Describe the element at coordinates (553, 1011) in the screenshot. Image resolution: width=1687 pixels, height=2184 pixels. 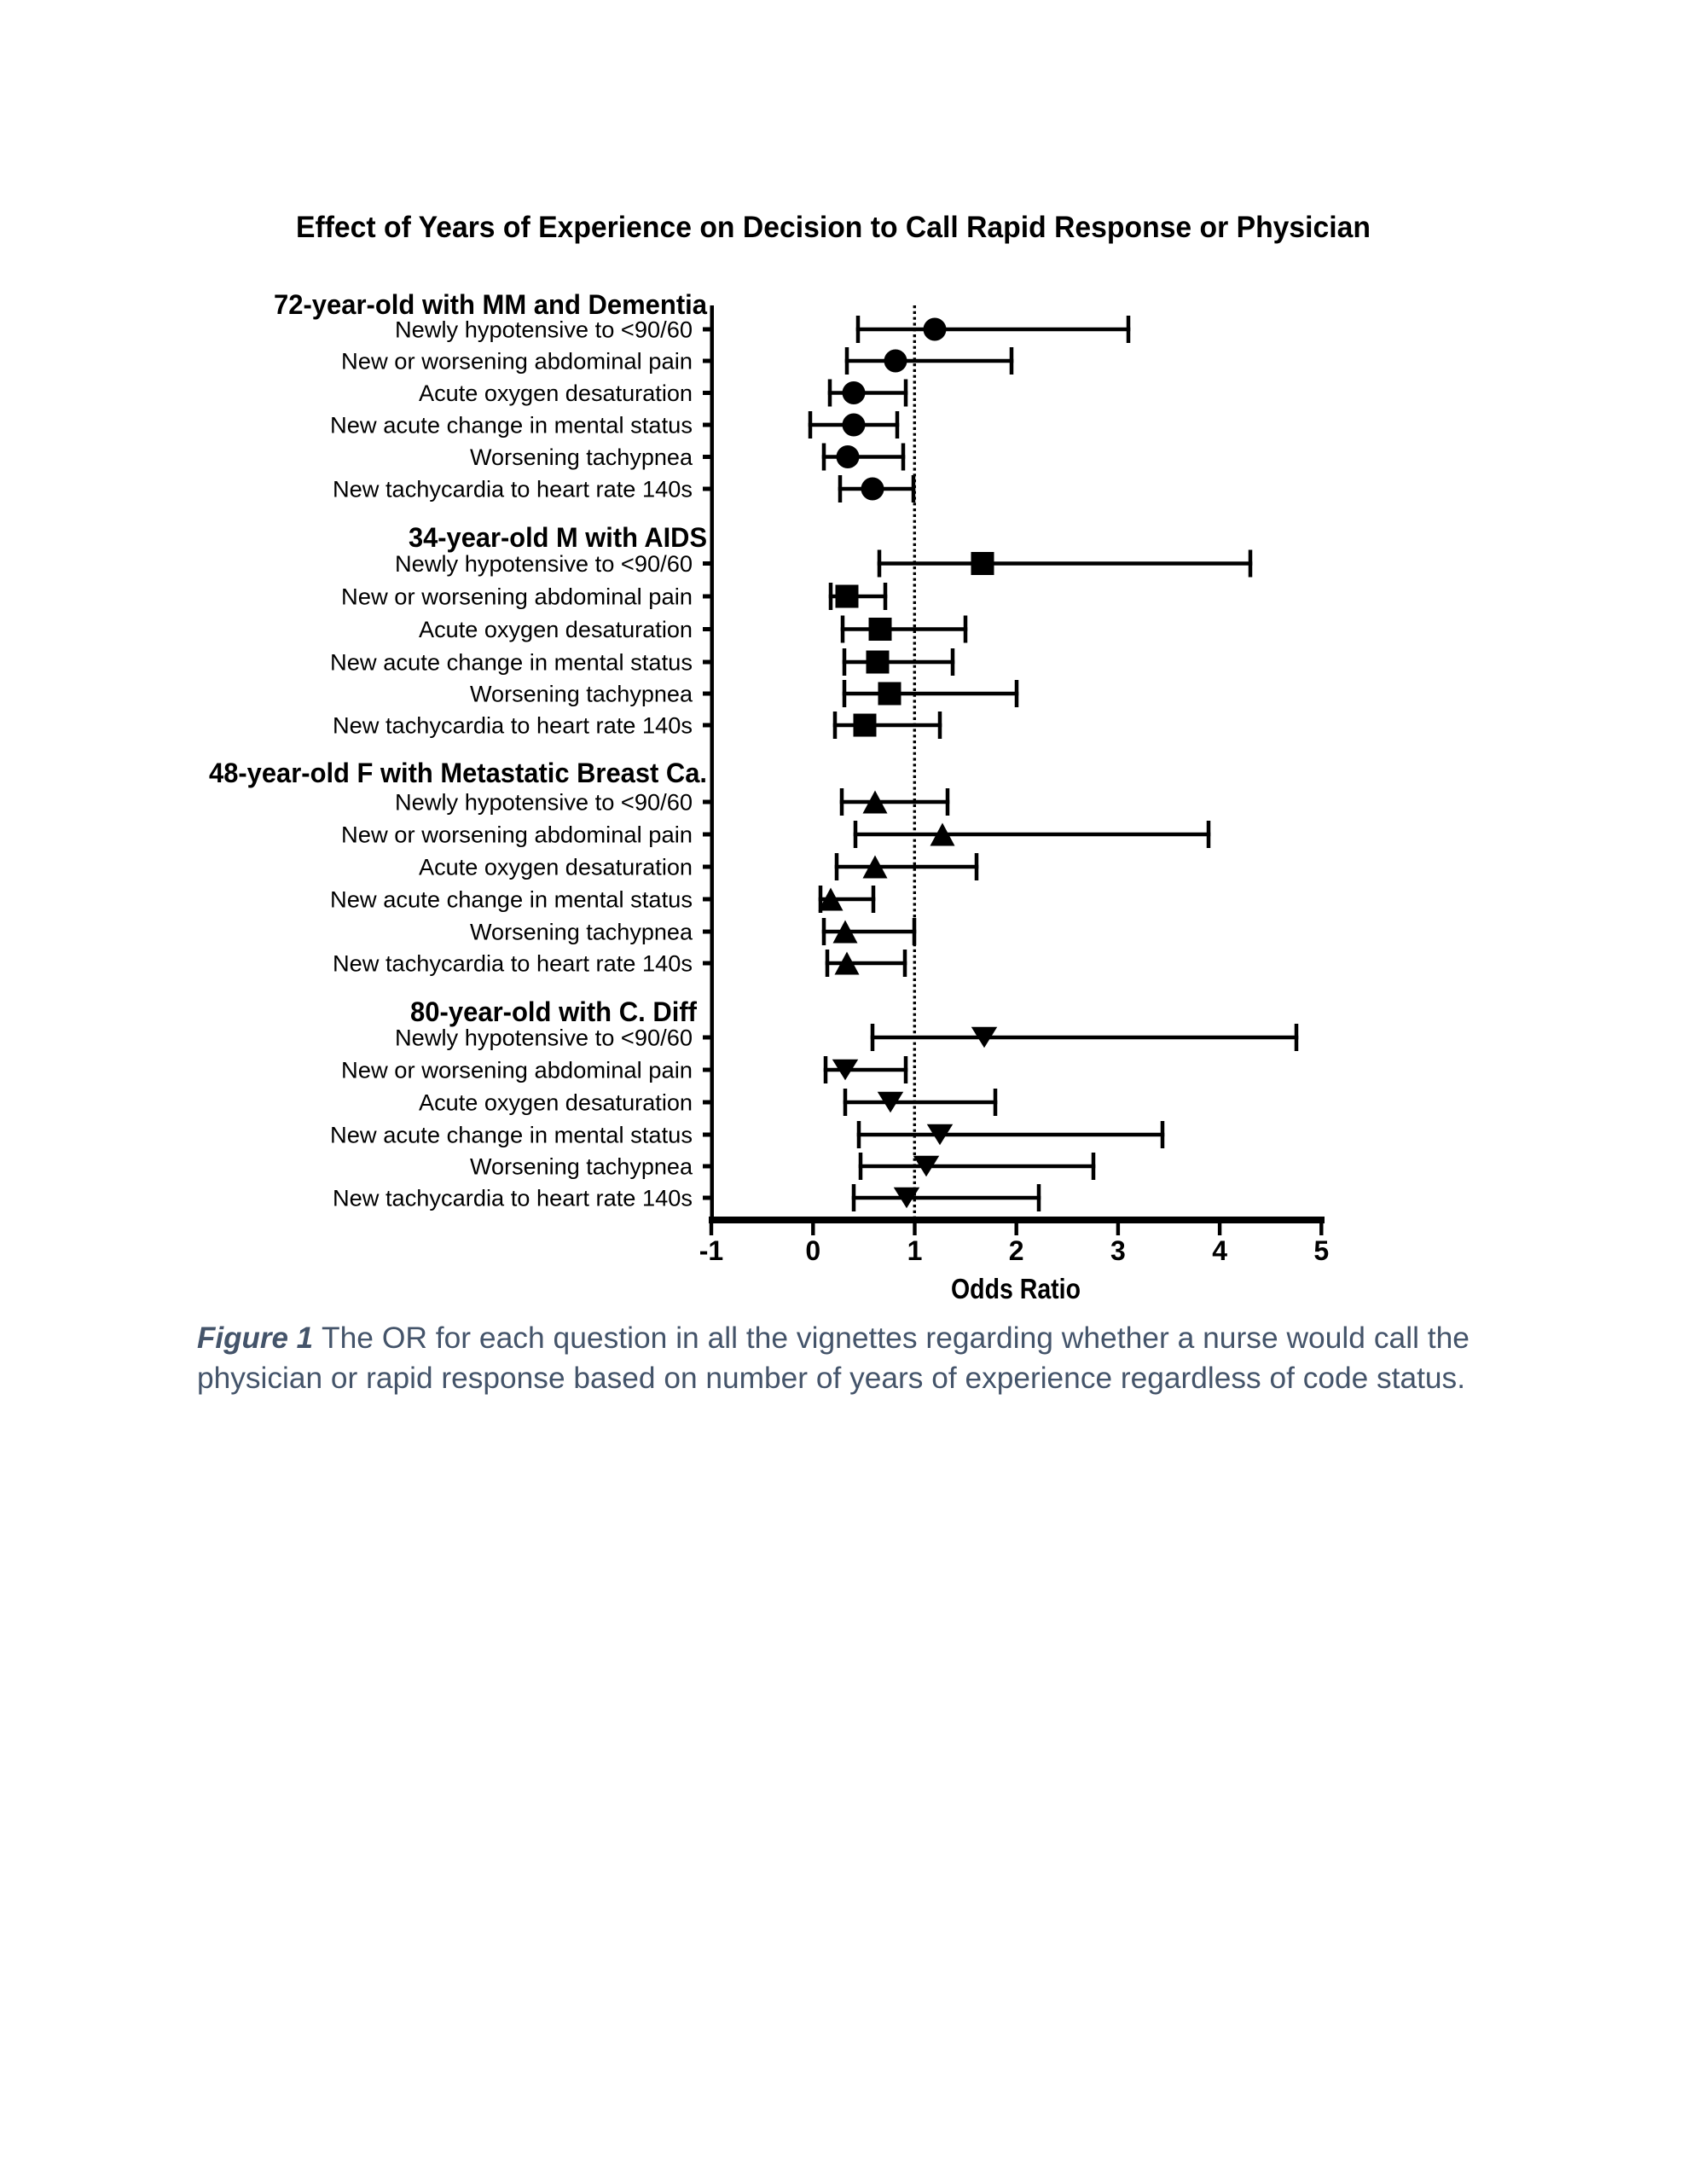
I see `svg-text: 80-year-old with C. Diff` at that location.